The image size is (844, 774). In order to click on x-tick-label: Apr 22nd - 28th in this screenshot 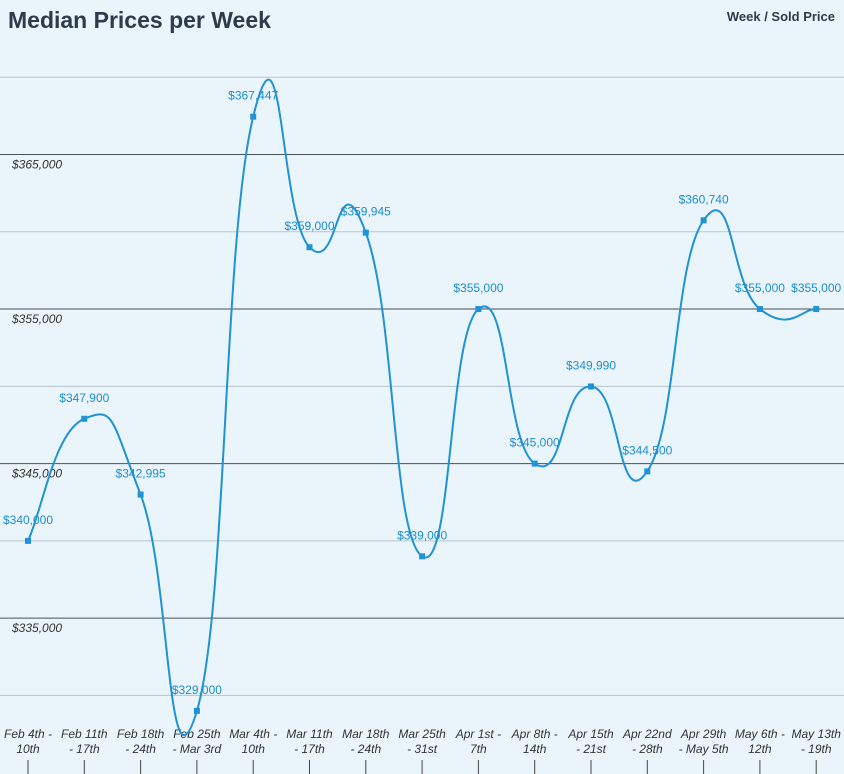, I will do `click(647, 741)`.